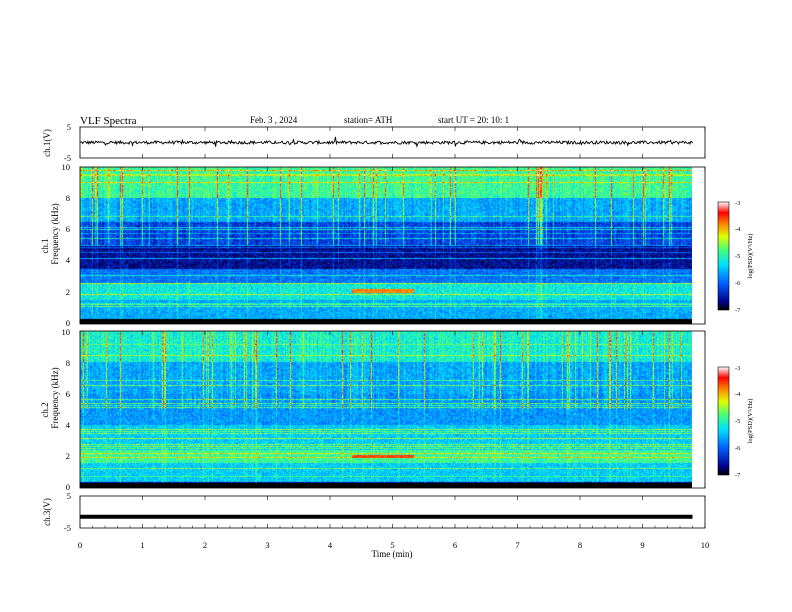 The height and width of the screenshot is (612, 792). What do you see at coordinates (737, 203) in the screenshot?
I see `ch1-cb-tick-3: -3` at bounding box center [737, 203].